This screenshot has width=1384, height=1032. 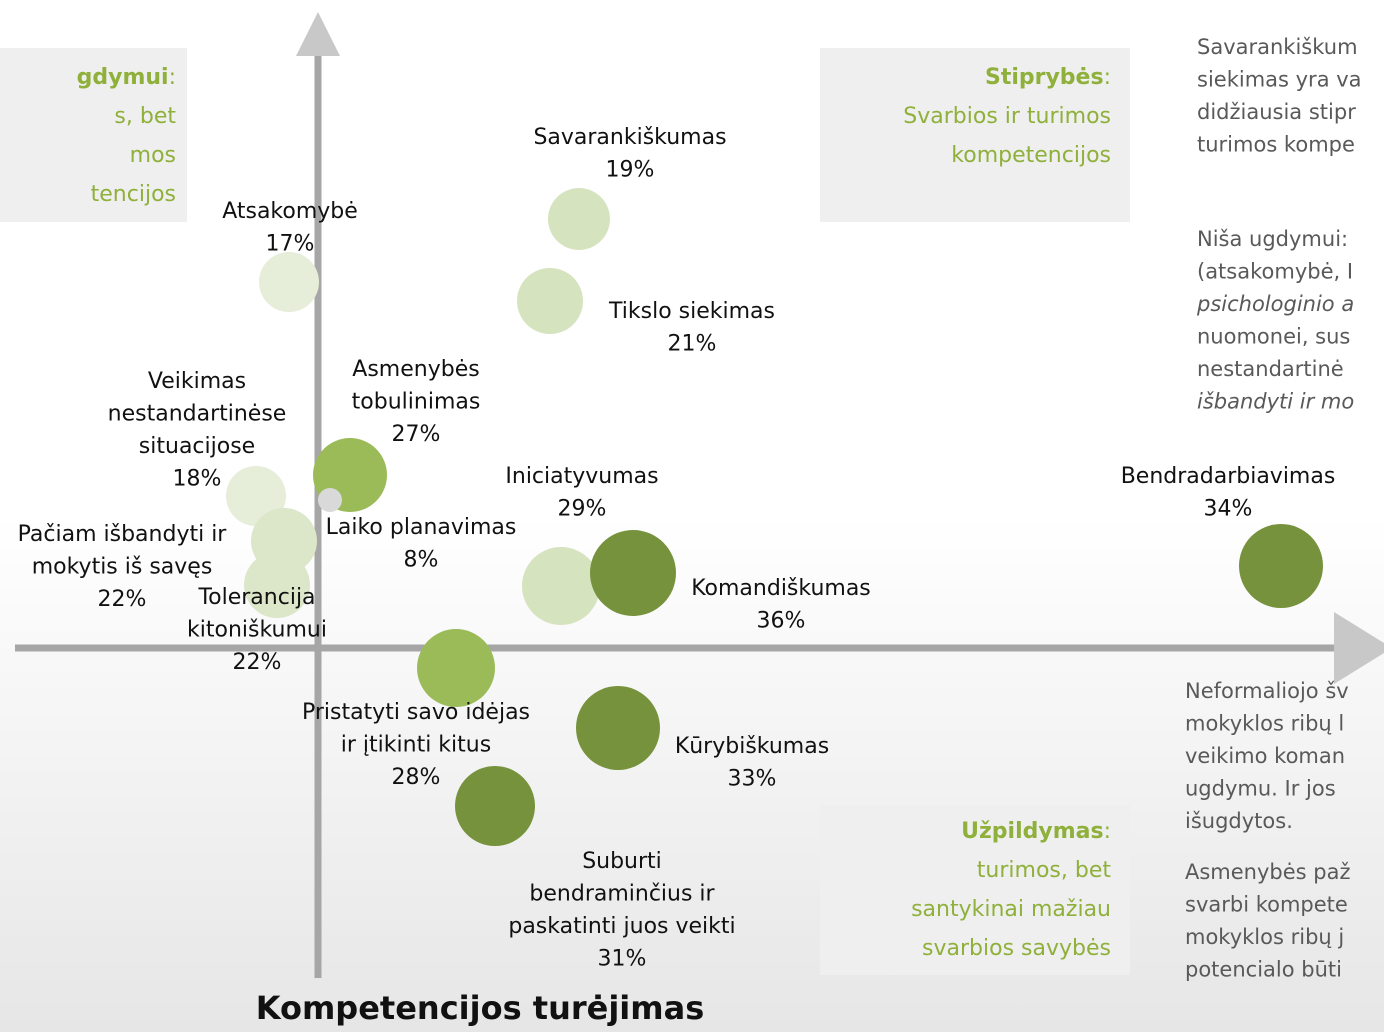 I want to click on bubble-percent: 17%, so click(x=290, y=244).